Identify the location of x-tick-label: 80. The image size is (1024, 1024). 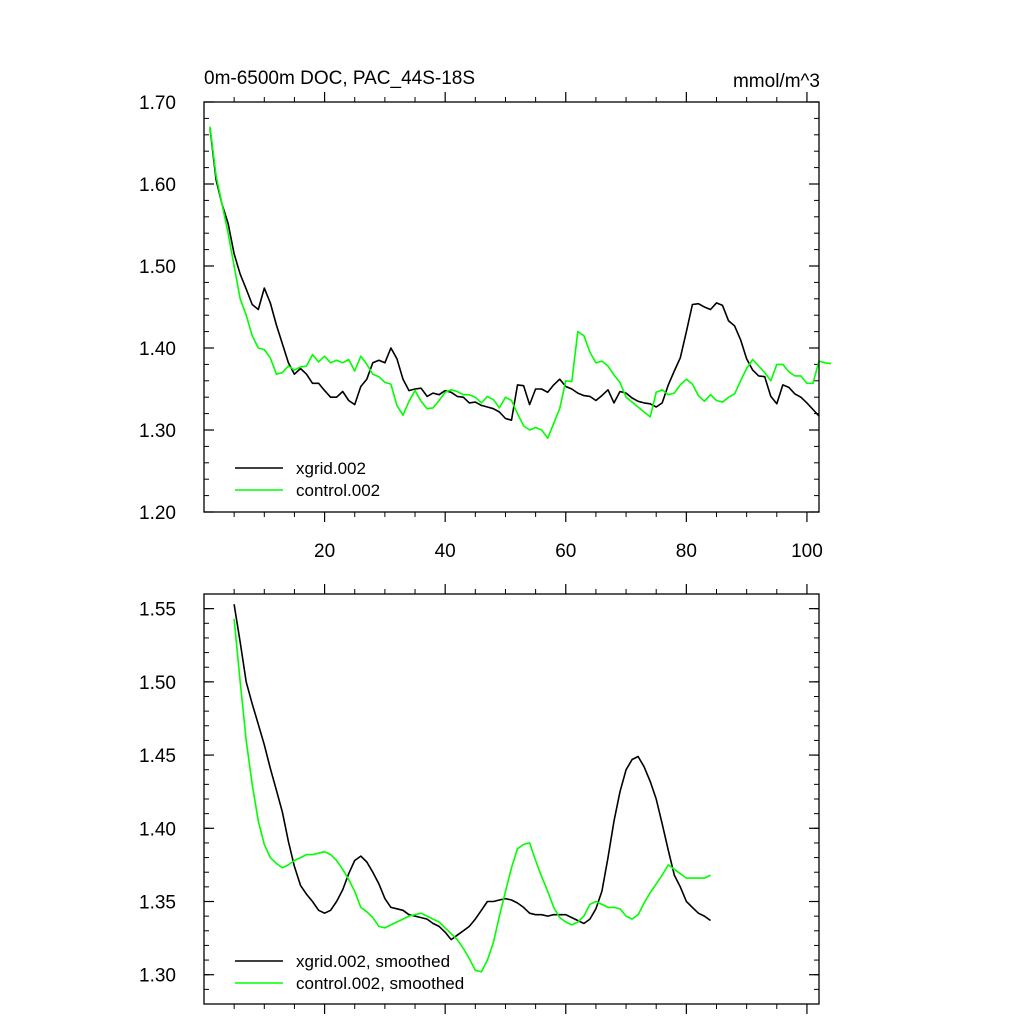
(686, 551).